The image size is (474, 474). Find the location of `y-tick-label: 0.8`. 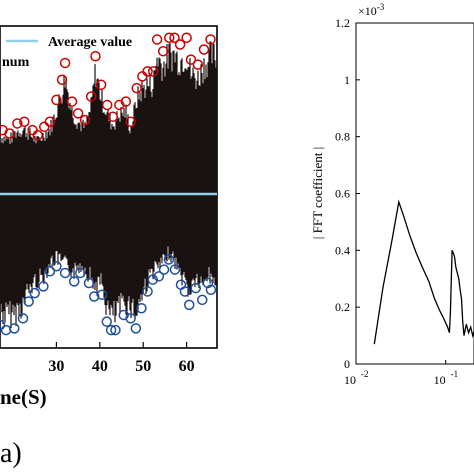

y-tick-label: 0.8 is located at coordinates (342, 137).